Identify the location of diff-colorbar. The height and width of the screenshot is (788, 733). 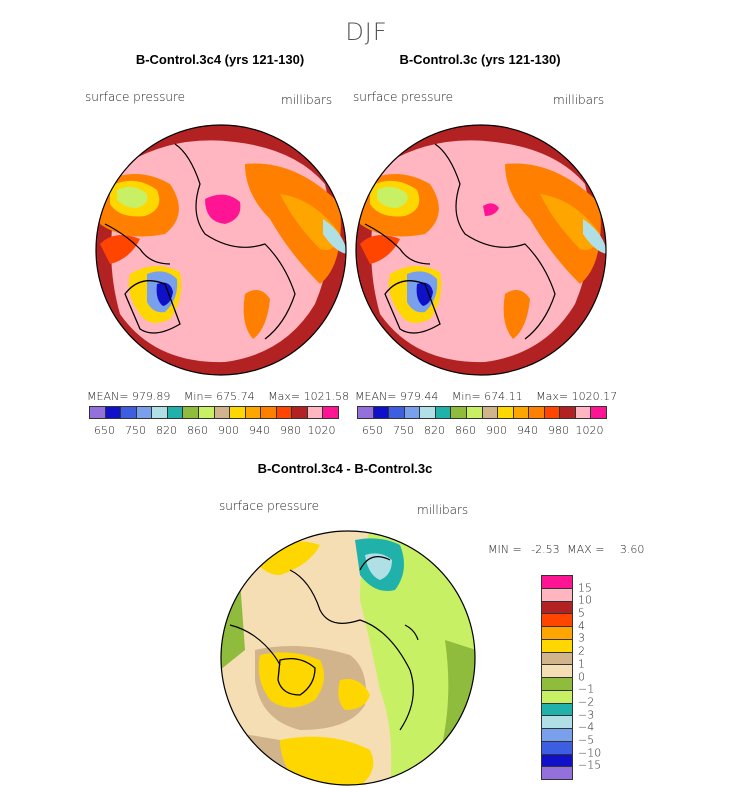
(557, 677).